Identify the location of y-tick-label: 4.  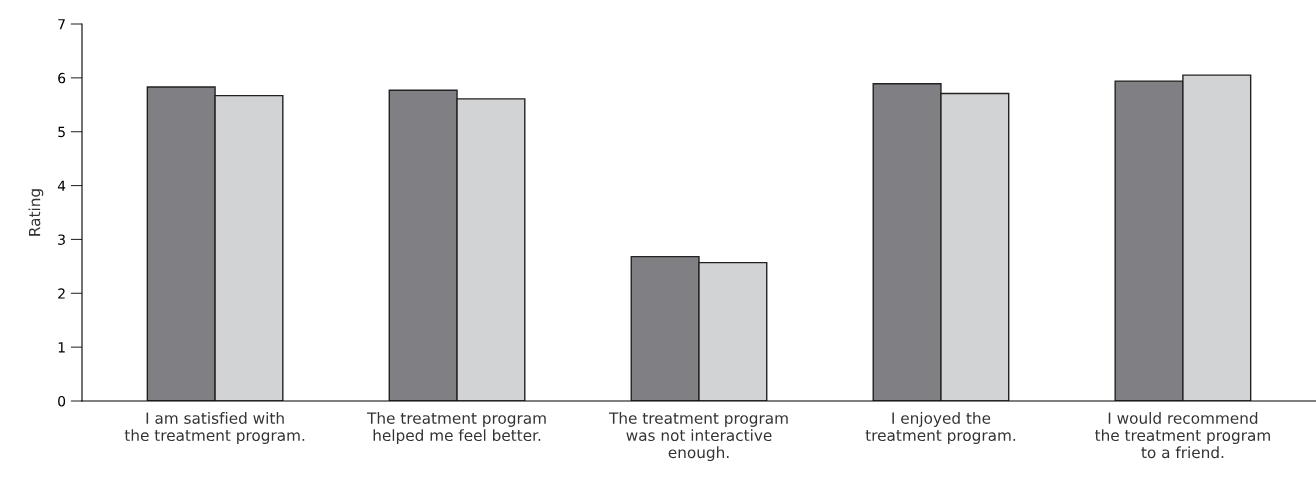
(61, 185).